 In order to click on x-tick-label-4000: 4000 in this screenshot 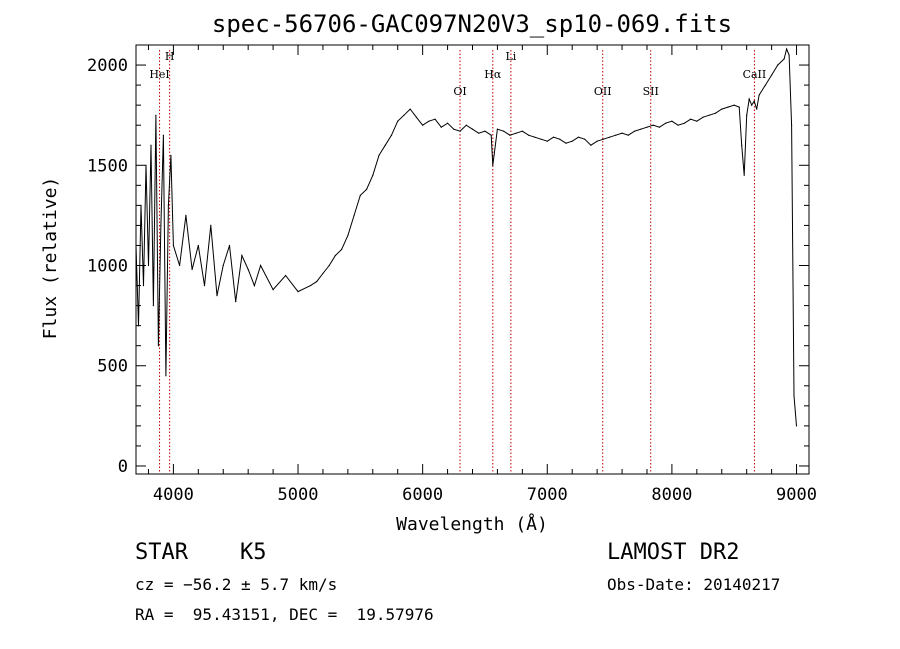, I will do `click(173, 495)`.